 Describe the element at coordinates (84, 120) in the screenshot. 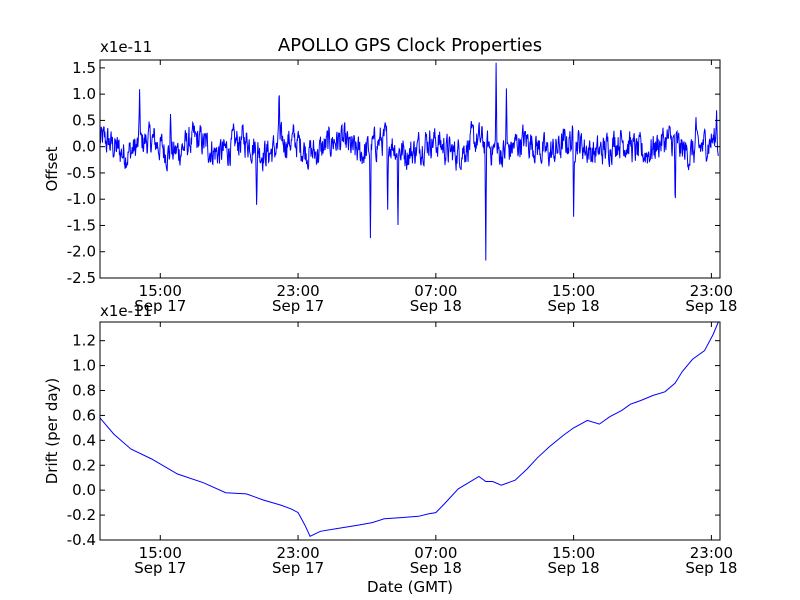

I see `offset-ytick-label: 0.5` at that location.